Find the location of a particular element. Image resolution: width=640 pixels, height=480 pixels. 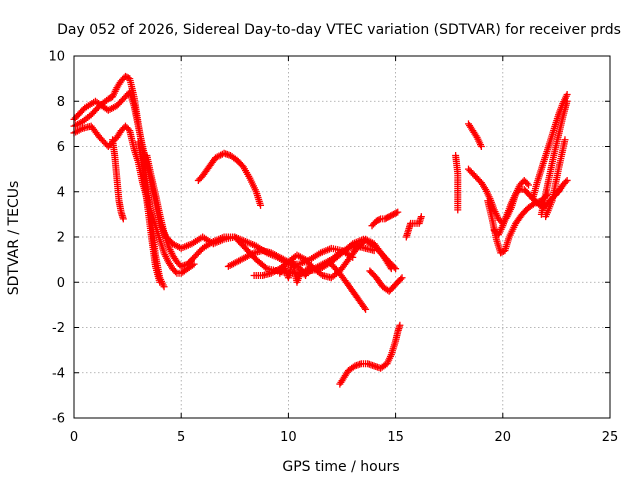

y-axis-label: SDTVAR / TECUs is located at coordinates (14, 238).